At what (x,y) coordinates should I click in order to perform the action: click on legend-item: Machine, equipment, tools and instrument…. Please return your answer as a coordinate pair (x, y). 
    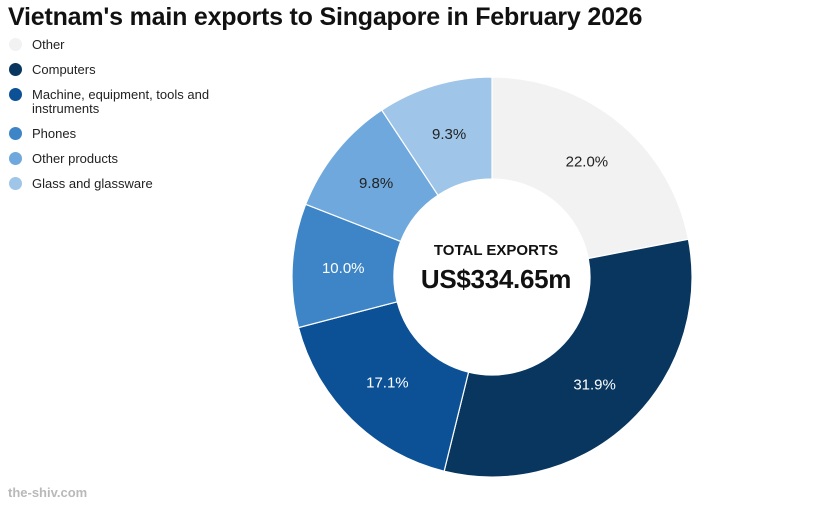
    Looking at the image, I should click on (124, 102).